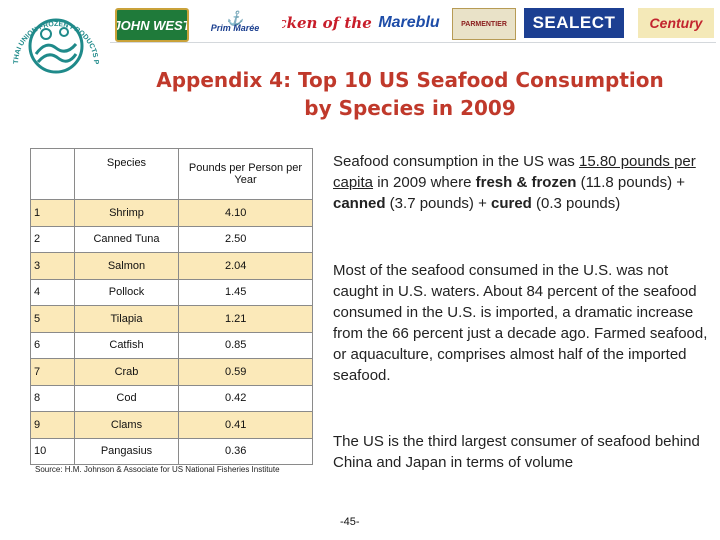 This screenshot has width=720, height=540. I want to click on cell-species: Clams, so click(126, 425).